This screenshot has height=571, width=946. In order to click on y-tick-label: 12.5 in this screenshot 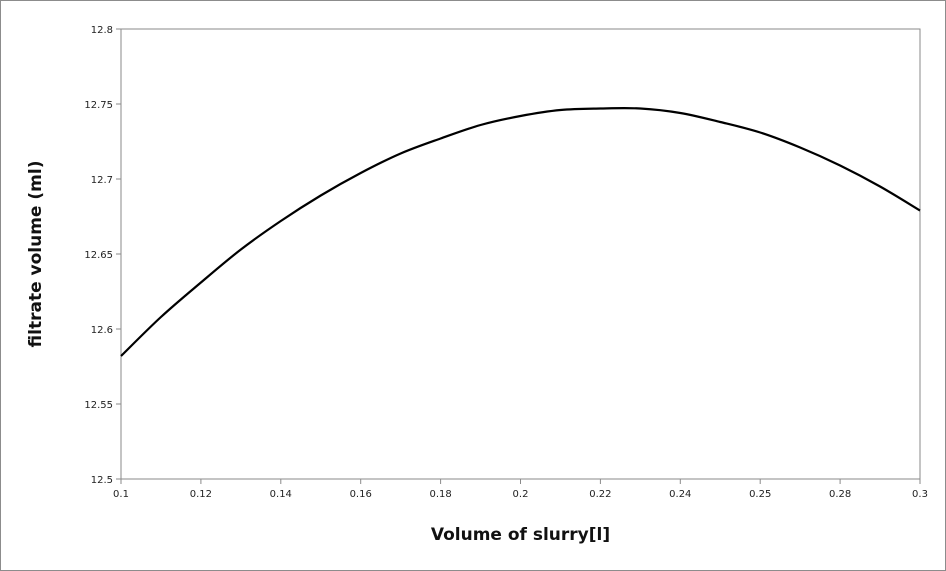, I will do `click(102, 480)`.